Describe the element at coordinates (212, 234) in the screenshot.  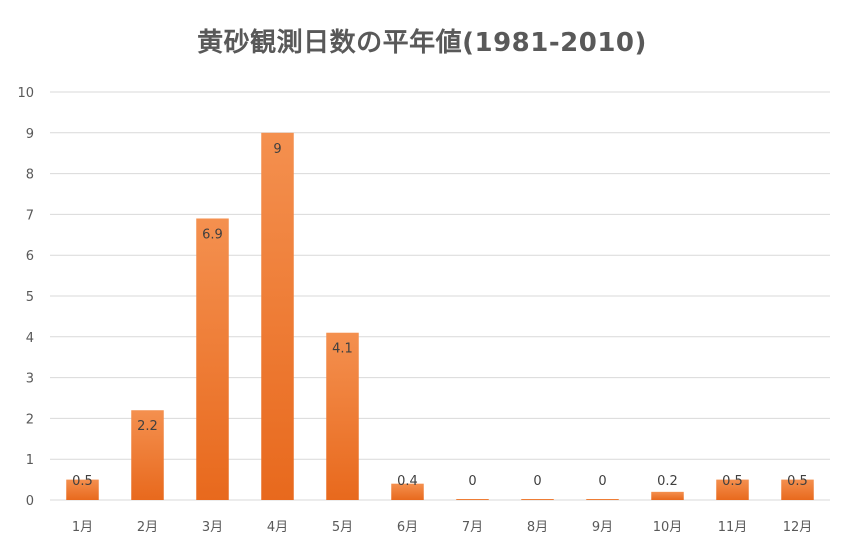
I see `data-label: 6.9` at that location.